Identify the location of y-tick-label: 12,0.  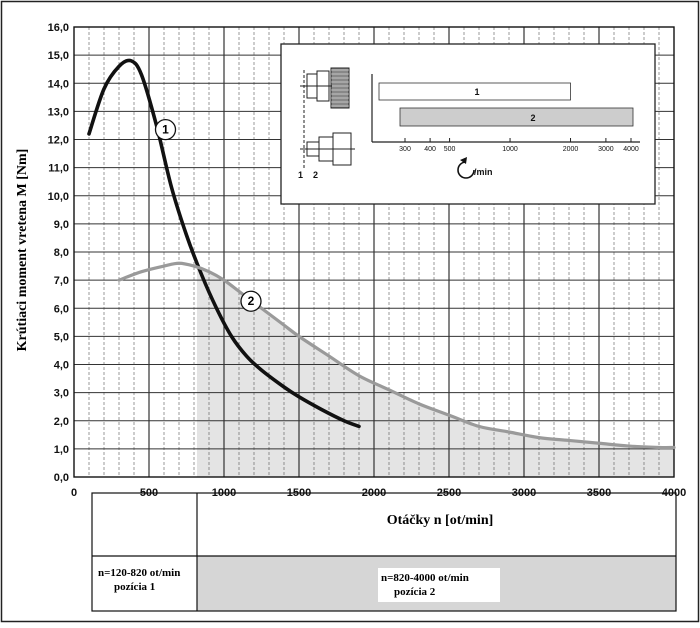
(58, 141).